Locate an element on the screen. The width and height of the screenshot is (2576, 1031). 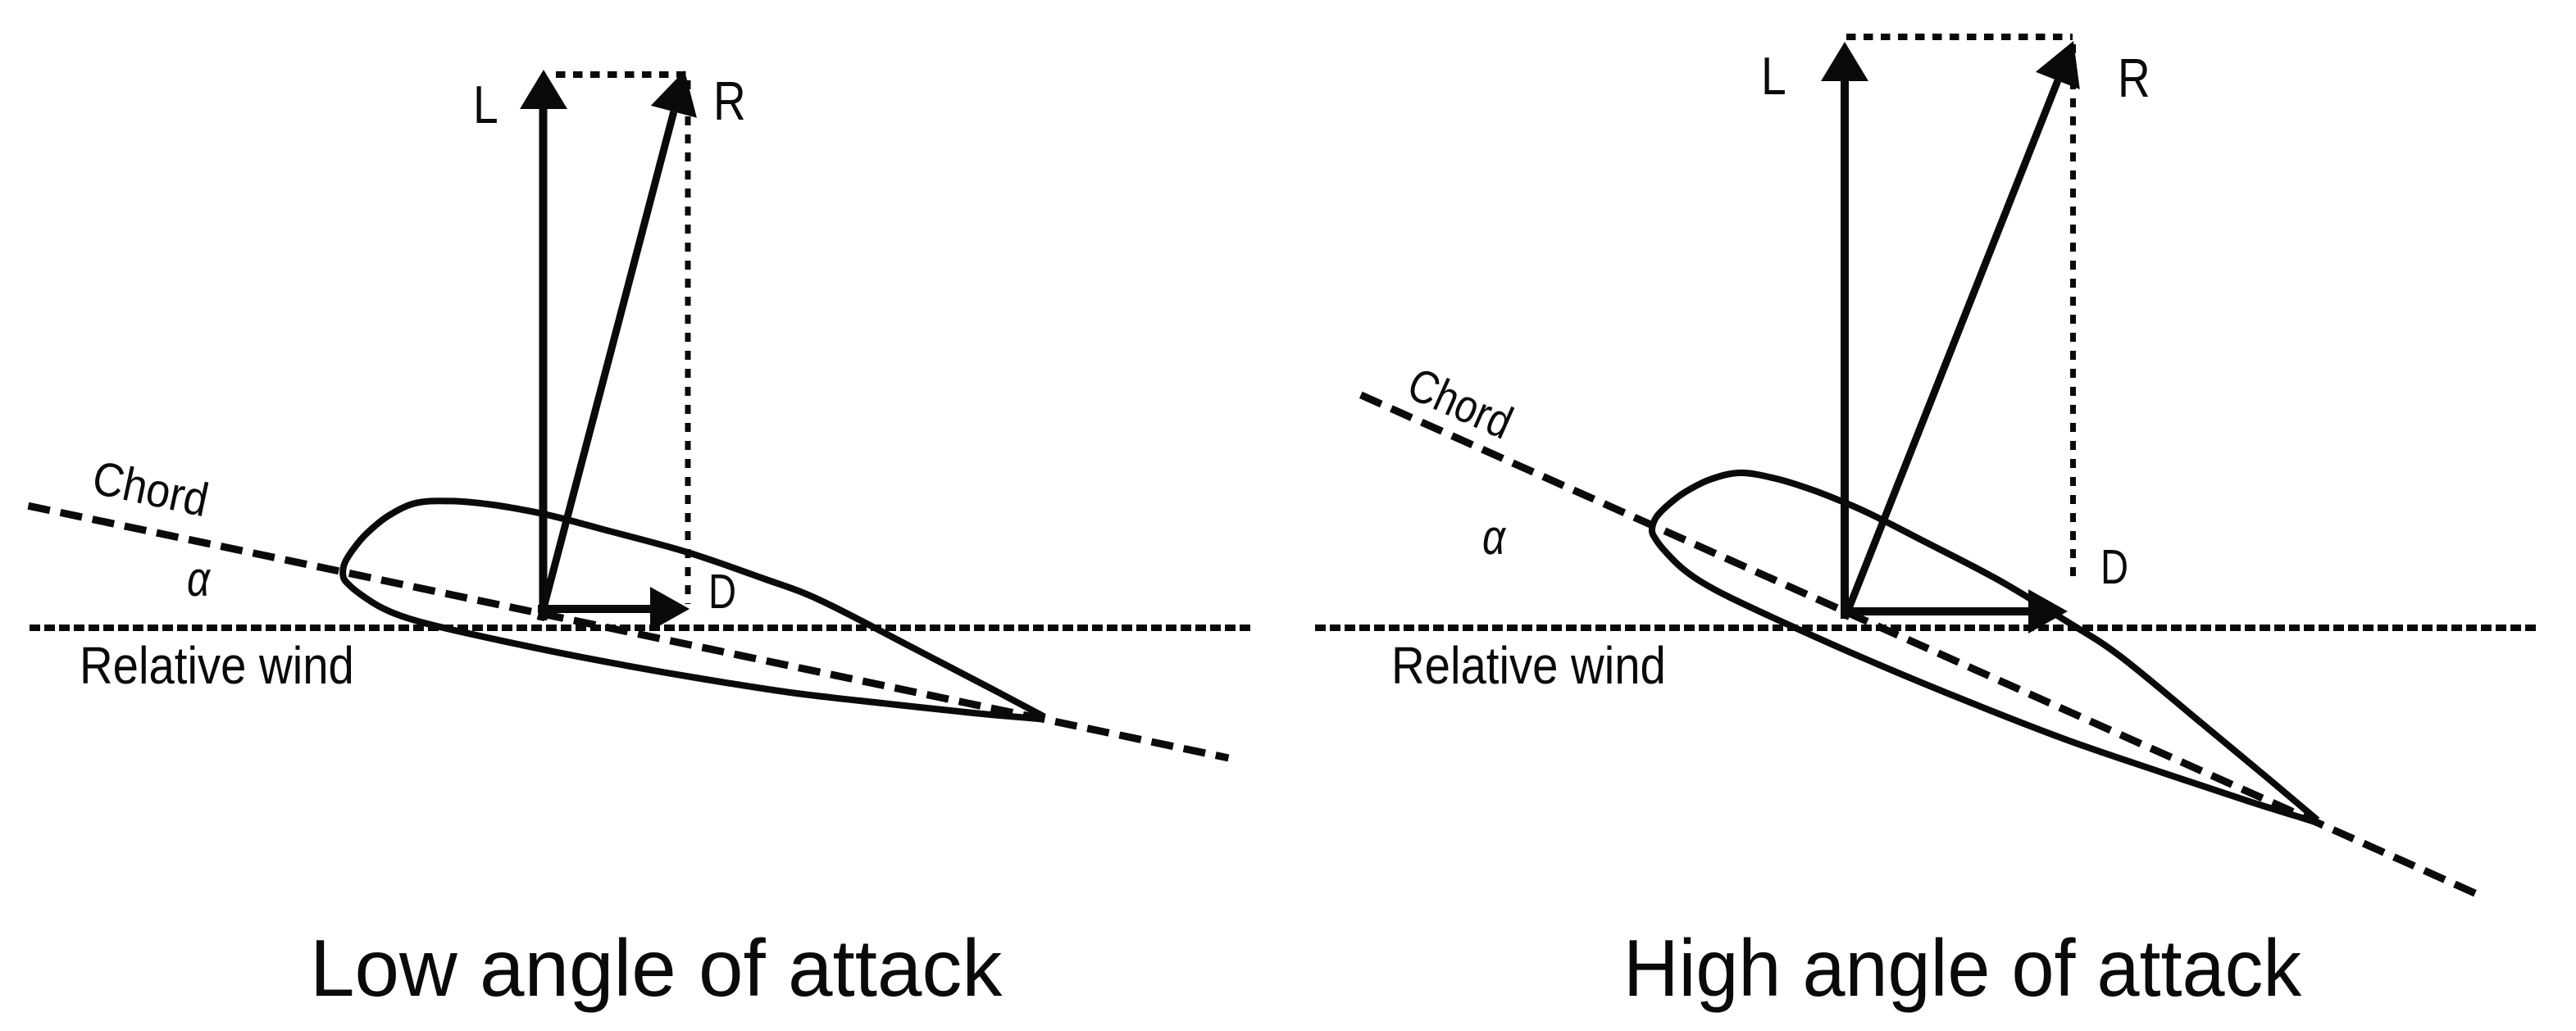
svg-text: High angle of attack is located at coordinates (1963, 968).